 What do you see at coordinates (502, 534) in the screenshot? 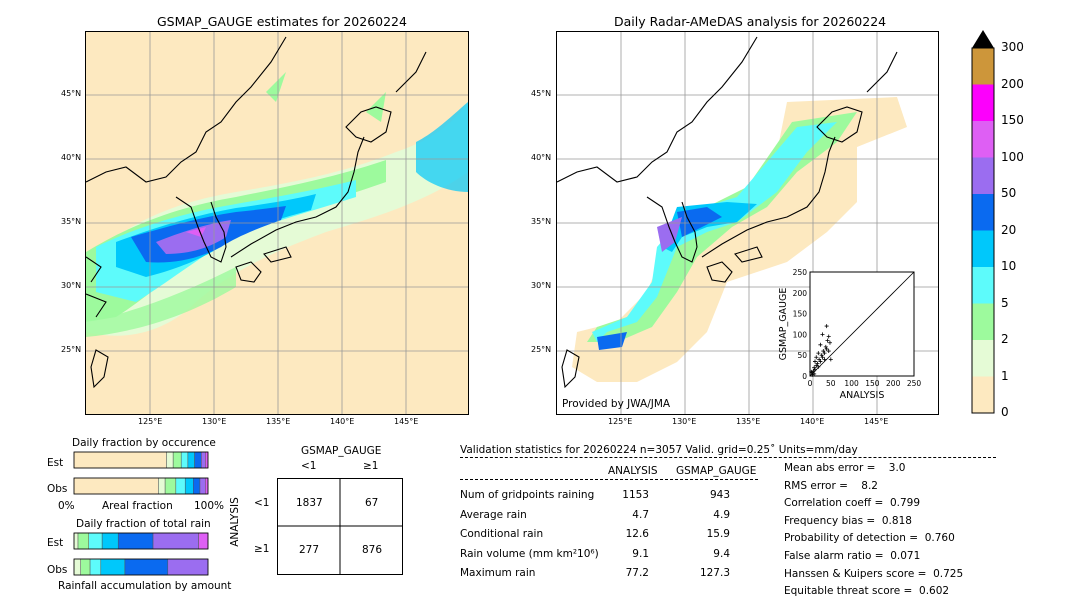
I see `validation-row-label: Conditional rain` at bounding box center [502, 534].